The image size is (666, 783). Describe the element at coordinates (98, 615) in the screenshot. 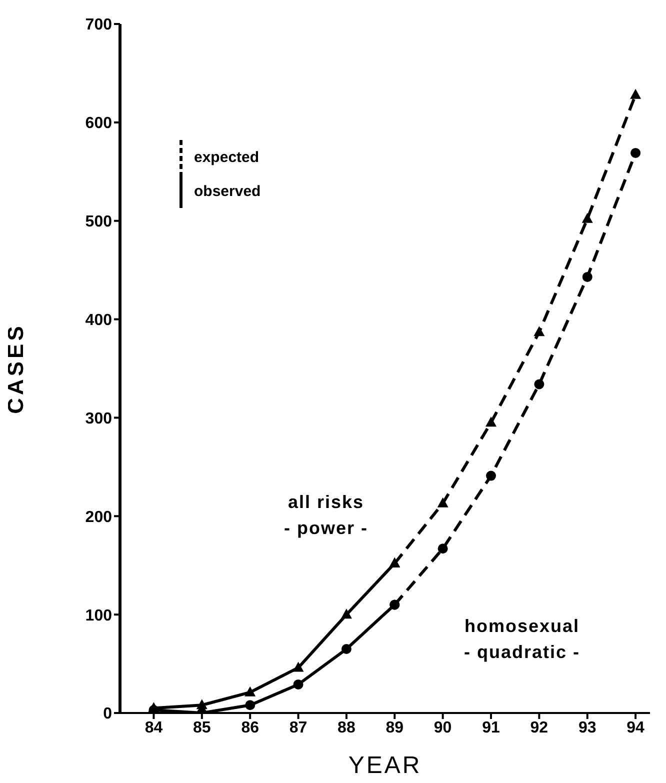

I see `y-tick-label: 100` at that location.